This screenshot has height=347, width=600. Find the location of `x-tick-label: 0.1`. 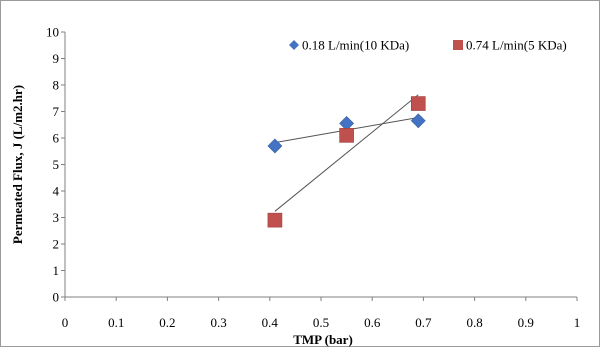

x-tick-label: 0.1 is located at coordinates (116, 322).